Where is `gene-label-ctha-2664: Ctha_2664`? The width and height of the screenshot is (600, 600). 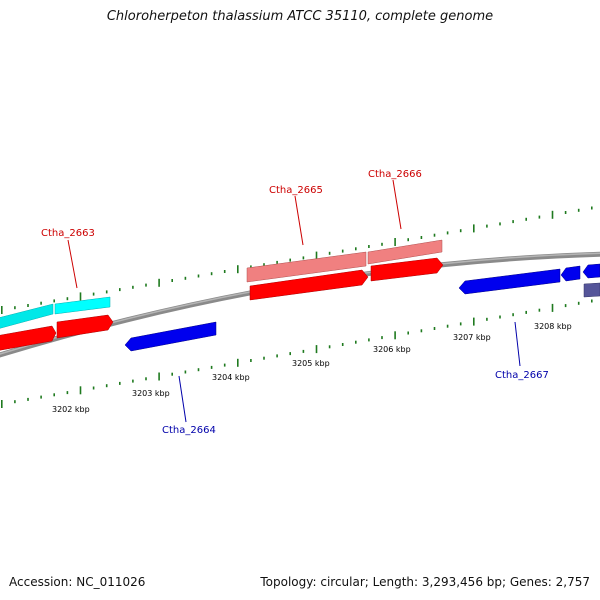 gene-label-ctha-2664: Ctha_2664 is located at coordinates (189, 430).